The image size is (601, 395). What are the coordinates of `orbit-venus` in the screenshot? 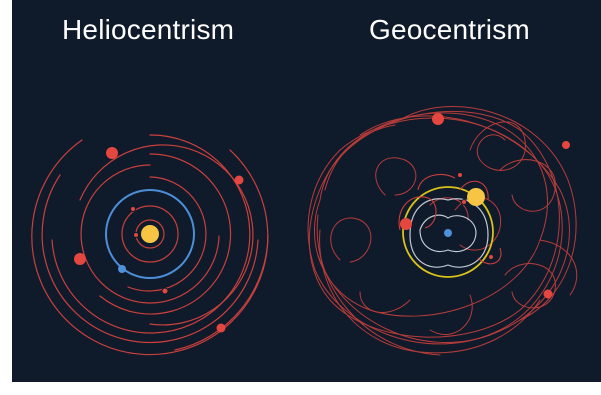 It's located at (150, 234).